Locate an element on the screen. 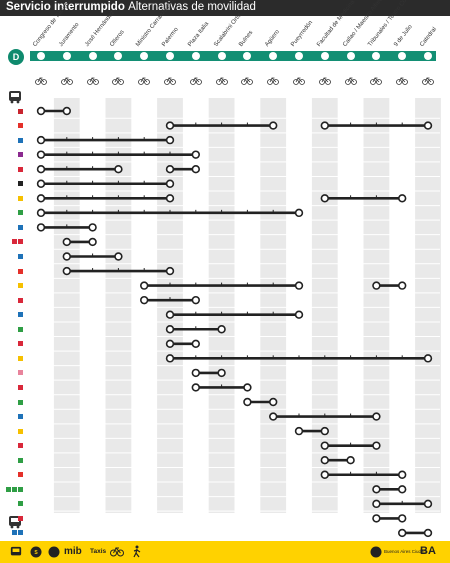  city-text: Buenos Aires Ciudad is located at coordinates (405, 551).